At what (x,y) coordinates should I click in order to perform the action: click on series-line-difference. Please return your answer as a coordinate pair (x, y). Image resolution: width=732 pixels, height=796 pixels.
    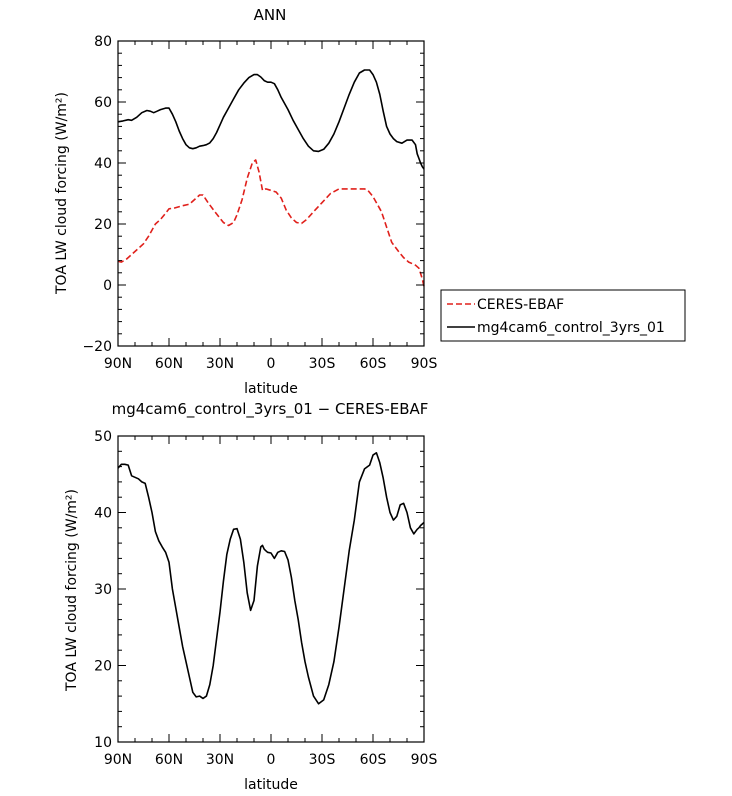
    Looking at the image, I should click on (271, 578).